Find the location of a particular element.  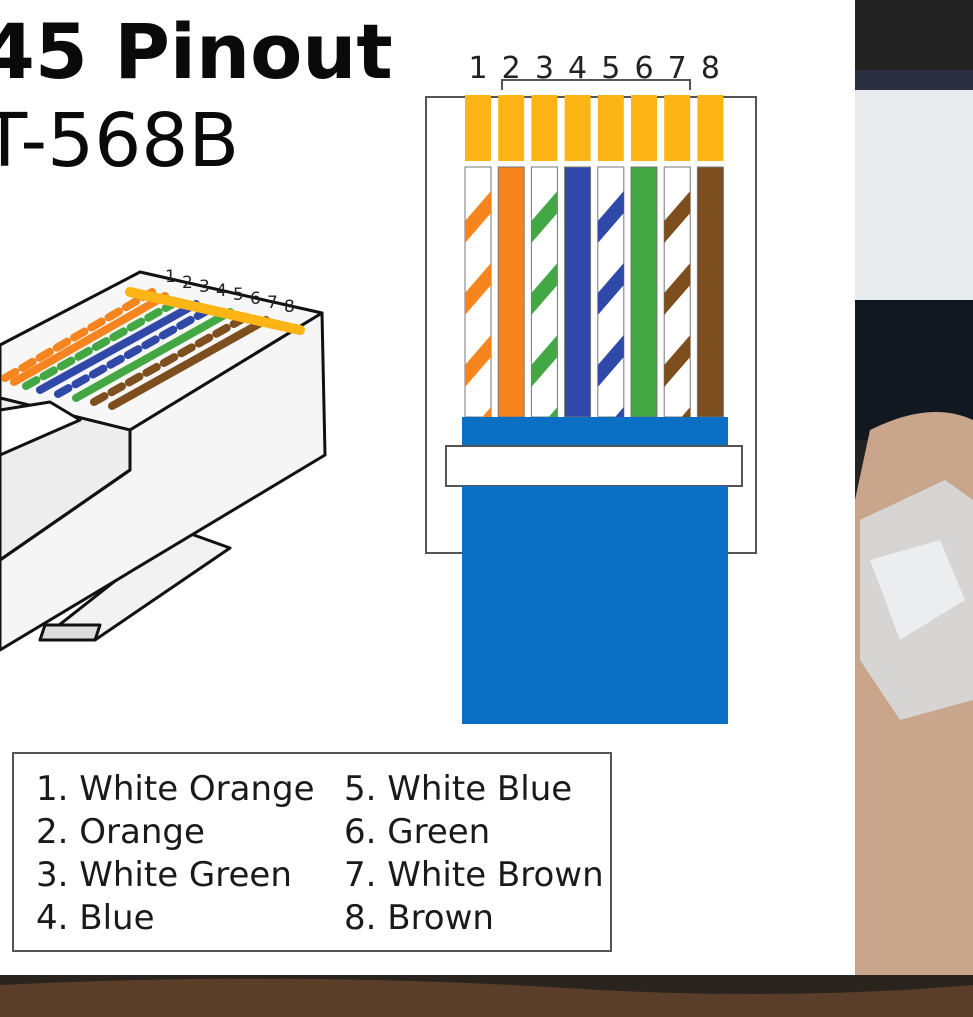

plug-pin-number: 8 is located at coordinates (289, 307).